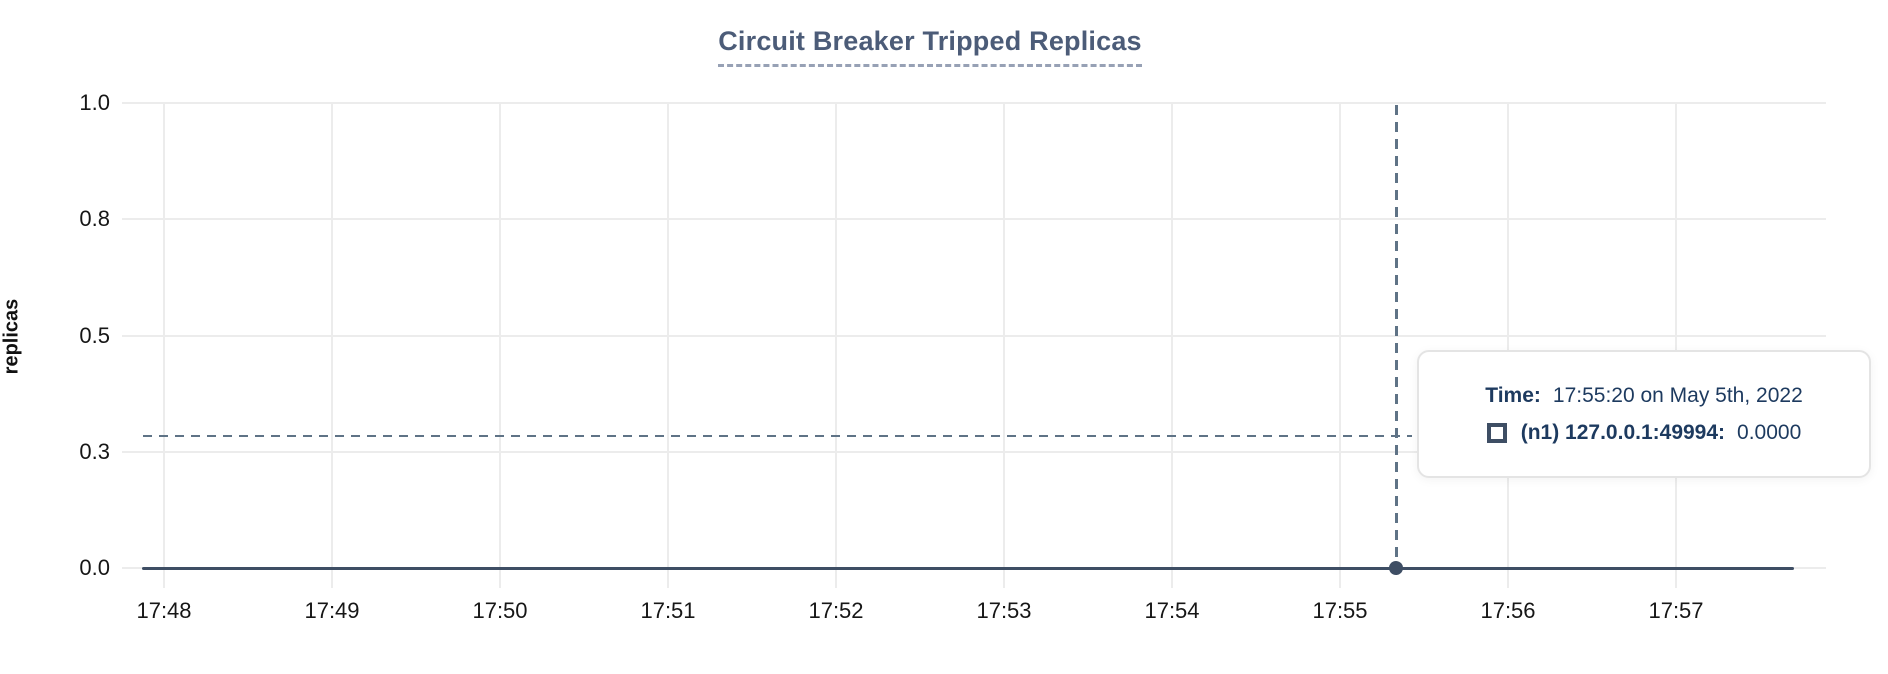 This screenshot has height=674, width=1888. I want to click on tooltip-time-value: 17:55:20 on May 5th, 2022, so click(1677, 395).